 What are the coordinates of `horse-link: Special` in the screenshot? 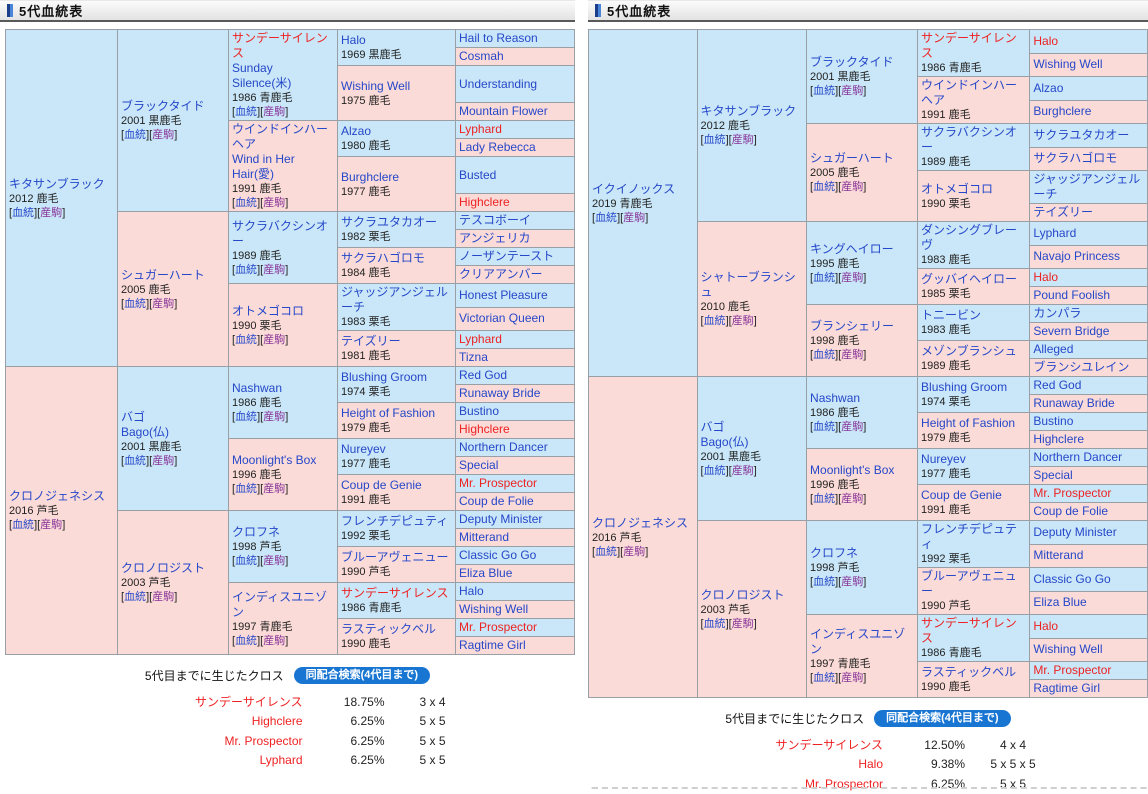 It's located at (479, 465).